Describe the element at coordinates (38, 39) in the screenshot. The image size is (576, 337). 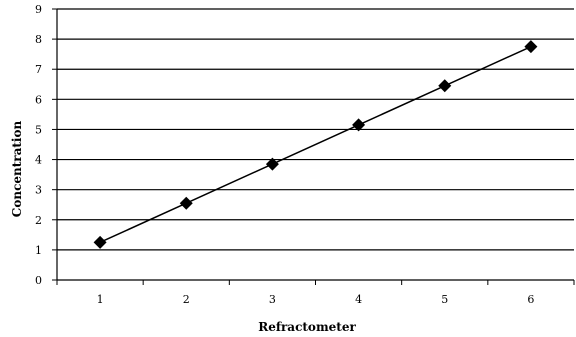
I see `y-tick-label: 8` at that location.